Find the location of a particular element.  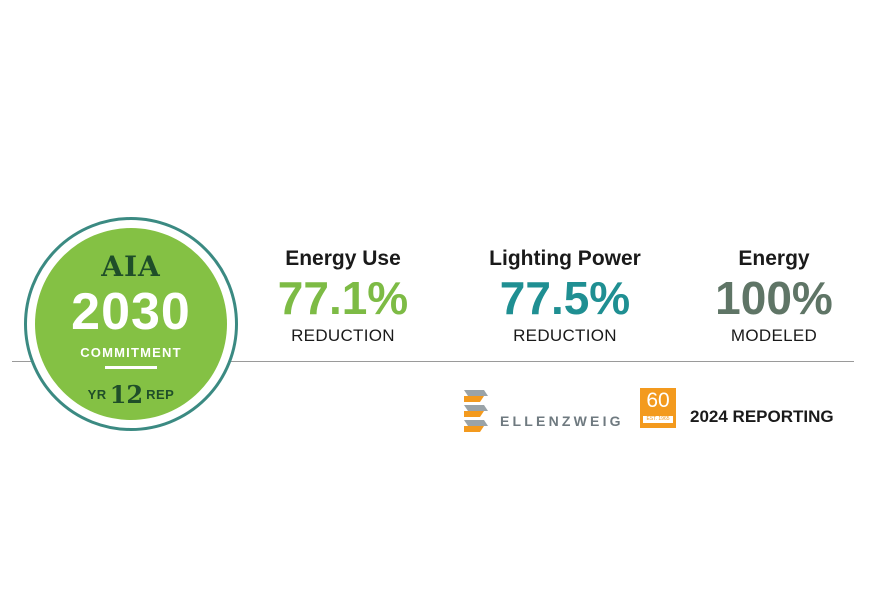

stat-value: 100% is located at coordinates (774, 298).